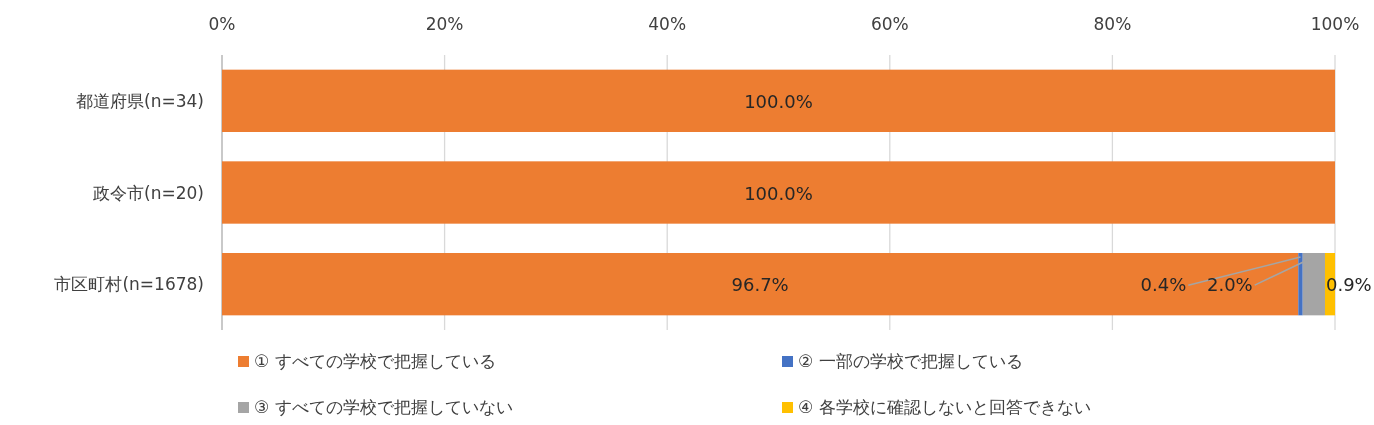 This screenshot has width=1374, height=425. Describe the element at coordinates (944, 407) in the screenshot. I see `legend-label: ④ 各学校に確認しないと回答できない` at that location.